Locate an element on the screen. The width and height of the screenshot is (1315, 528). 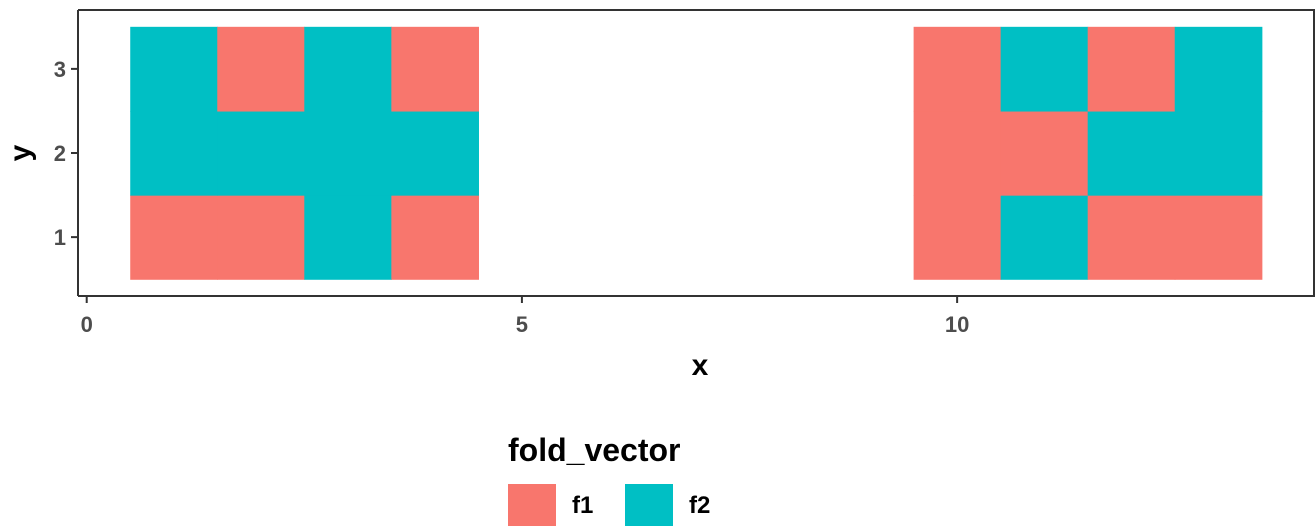
tile-f2-x3-y1 is located at coordinates (348, 237).